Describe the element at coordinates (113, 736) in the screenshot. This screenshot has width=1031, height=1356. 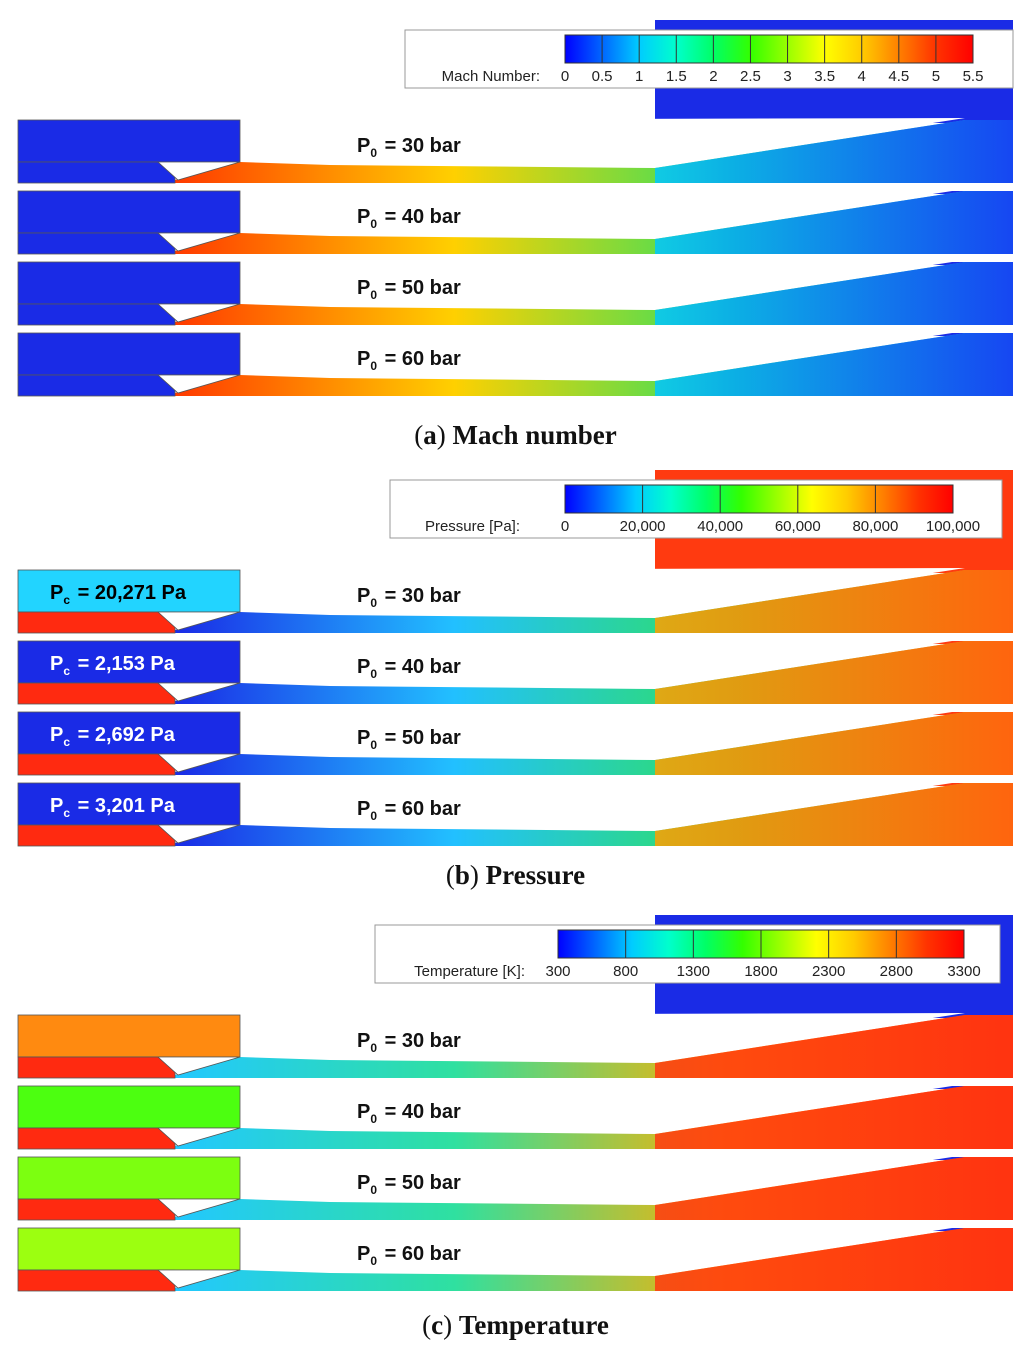
I see `chamber-pressure-label: Pc = 2,692 Pa` at that location.